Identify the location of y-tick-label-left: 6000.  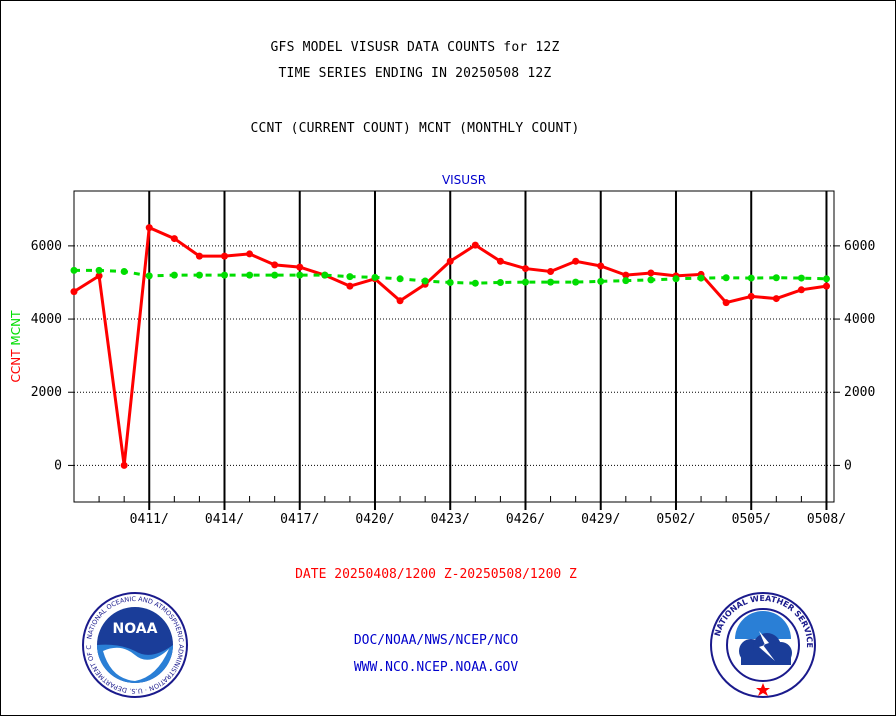
(46, 246).